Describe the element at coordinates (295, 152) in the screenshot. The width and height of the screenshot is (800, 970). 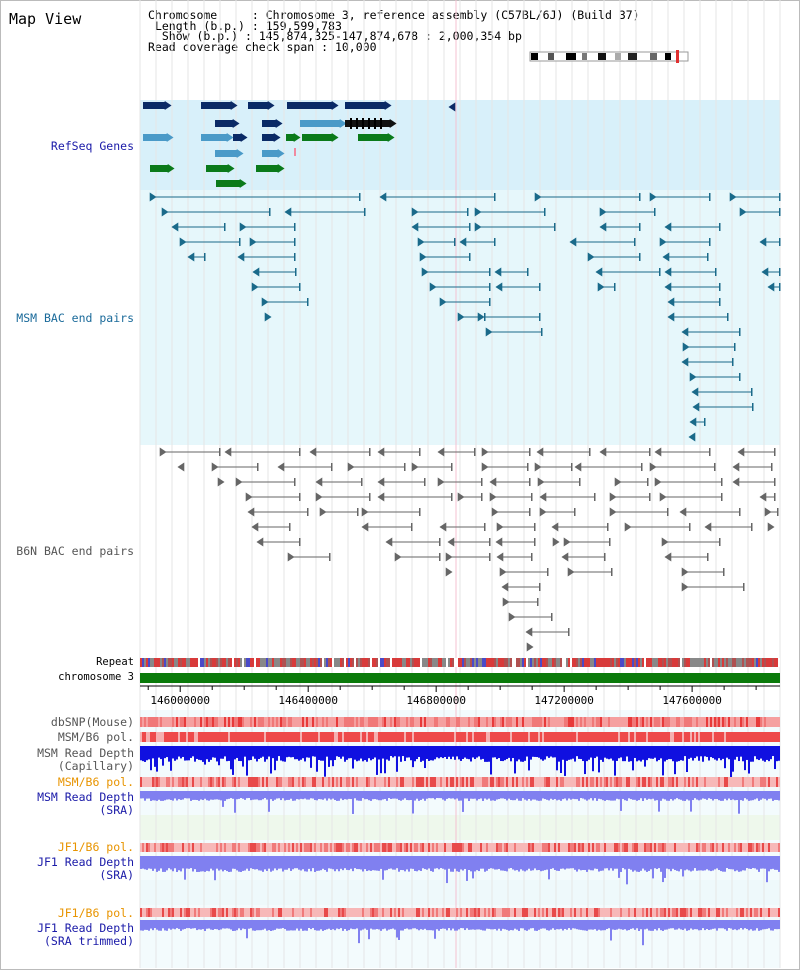
I see `refseq-small-feature` at that location.